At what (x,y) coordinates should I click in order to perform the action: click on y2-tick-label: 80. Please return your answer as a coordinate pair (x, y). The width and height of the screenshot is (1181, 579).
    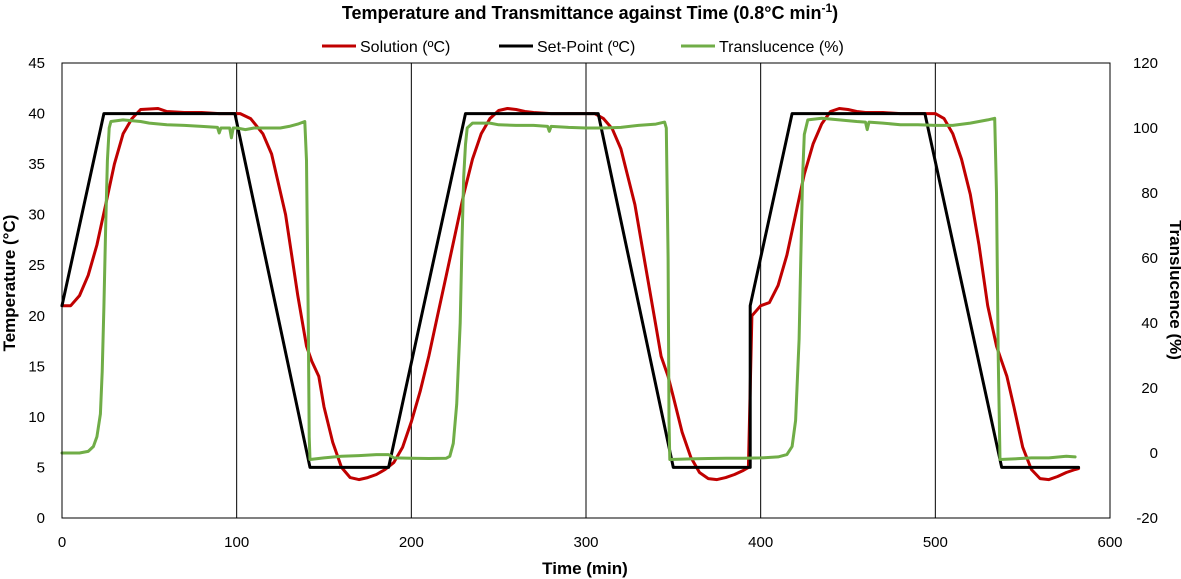
    Looking at the image, I should click on (1149, 193).